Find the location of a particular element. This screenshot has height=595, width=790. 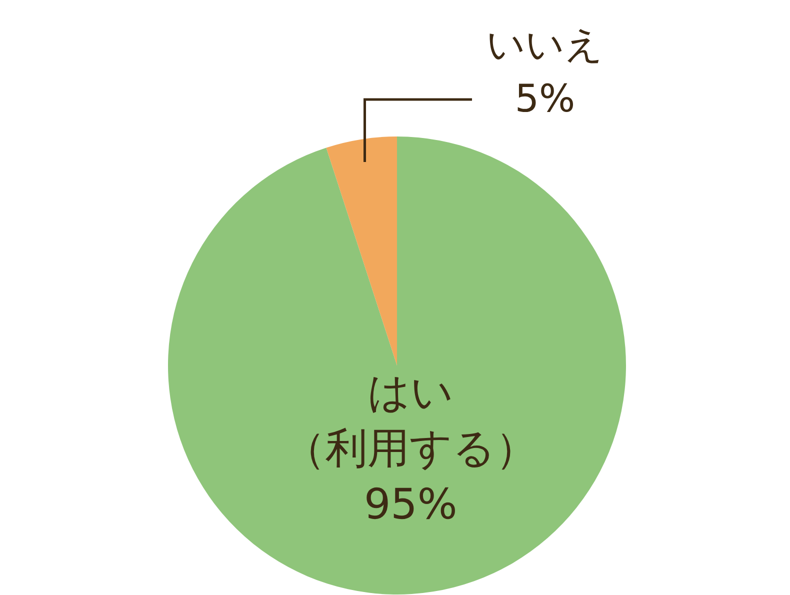

data-label: 95% is located at coordinates (411, 503).